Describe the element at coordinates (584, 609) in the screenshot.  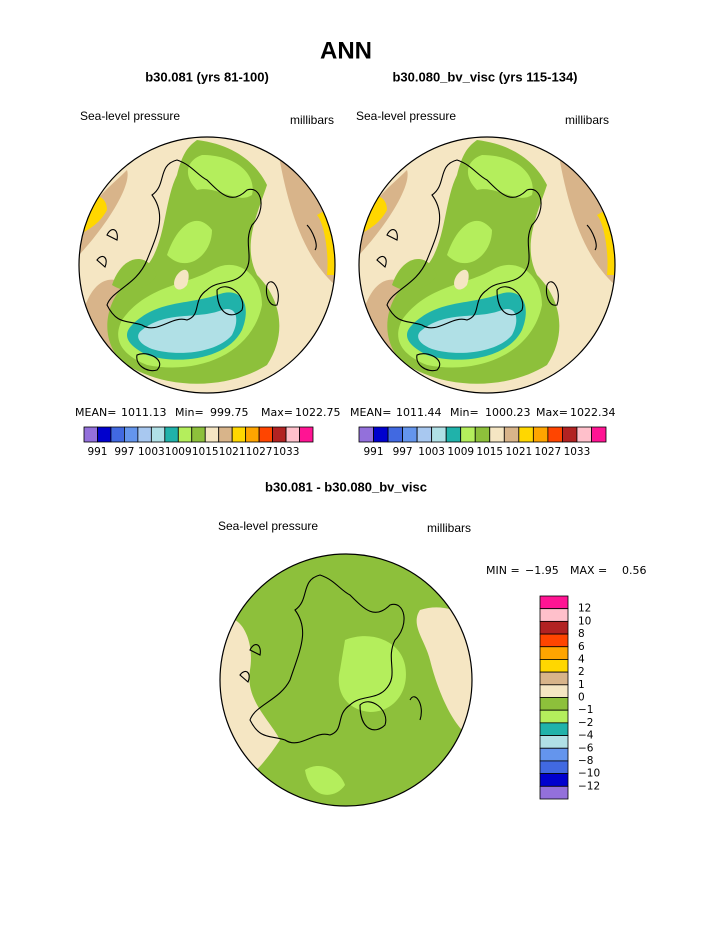
I see `colorbar-label: 12` at that location.